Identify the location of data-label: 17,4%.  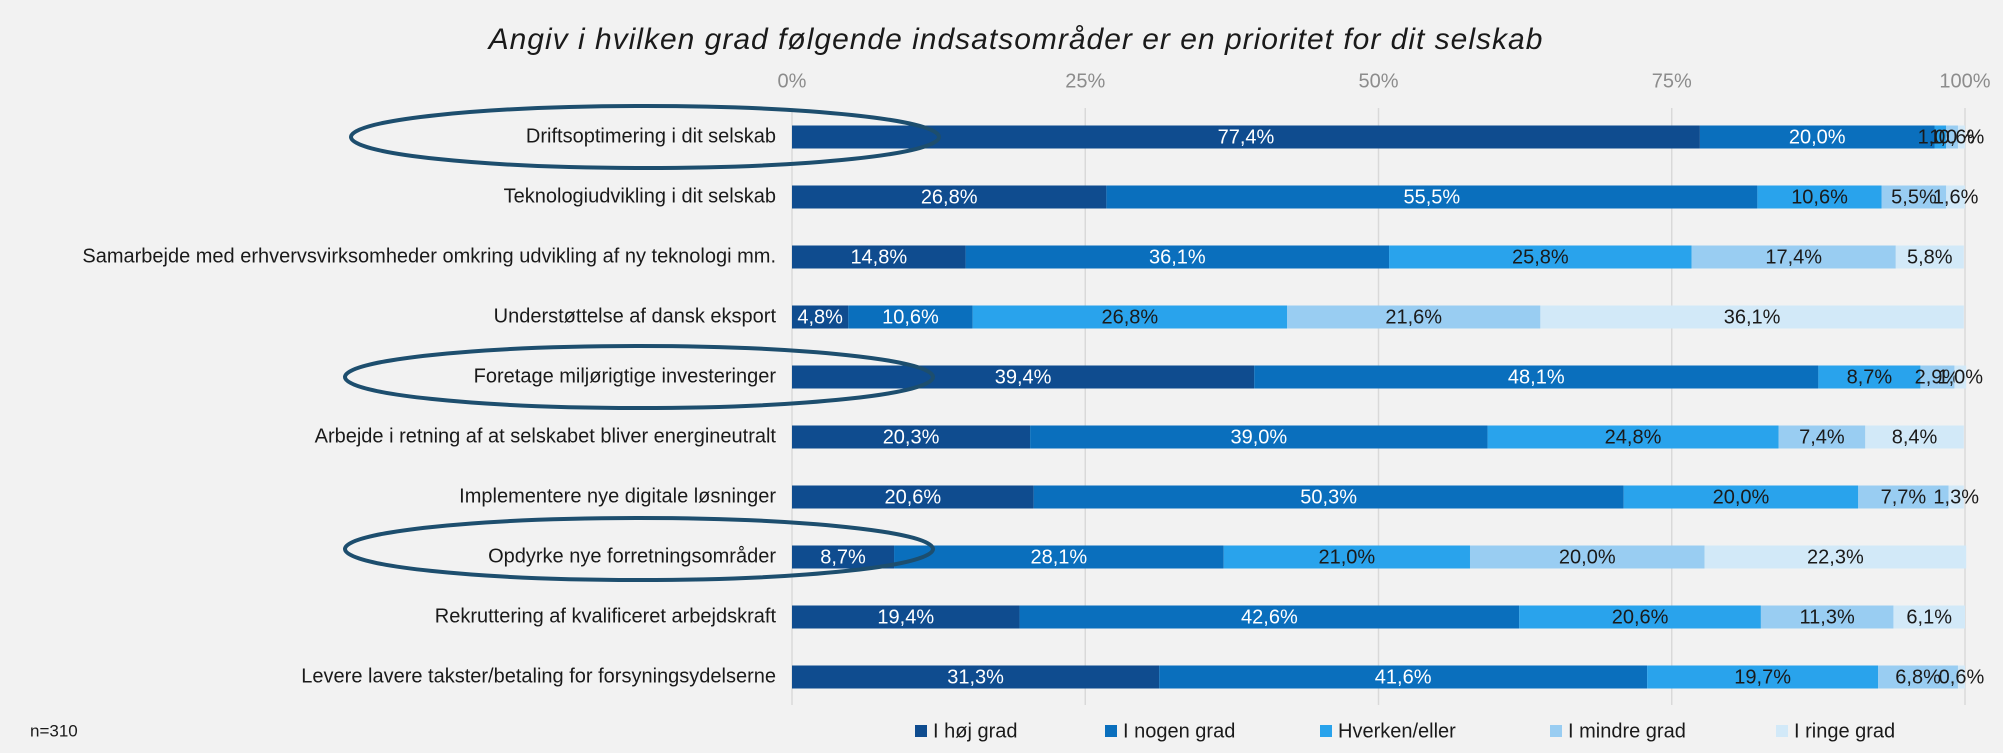
(1793, 257).